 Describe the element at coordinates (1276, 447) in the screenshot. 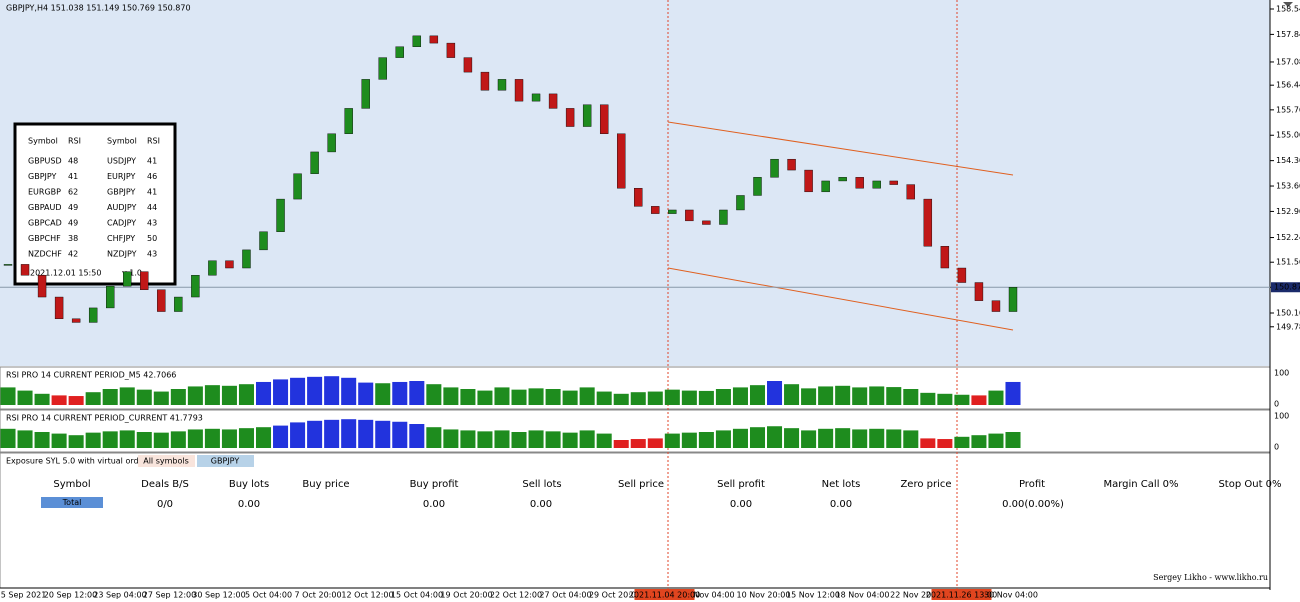

I see `panel-axis: 0` at that location.